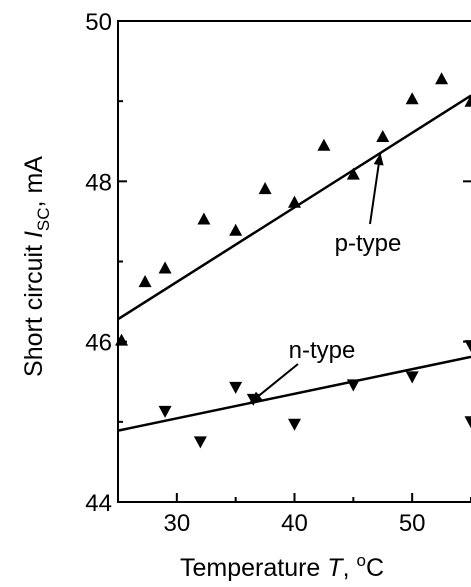 This screenshot has height=587, width=471. Describe the element at coordinates (176, 523) in the screenshot. I see `x-tick-label: 30` at that location.